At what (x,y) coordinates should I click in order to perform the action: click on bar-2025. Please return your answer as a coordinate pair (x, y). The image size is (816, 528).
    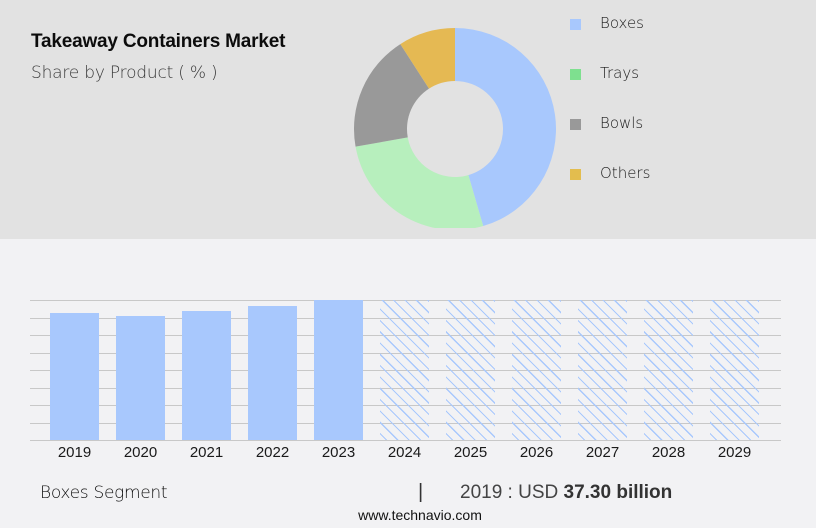
    Looking at the image, I should click on (470, 370).